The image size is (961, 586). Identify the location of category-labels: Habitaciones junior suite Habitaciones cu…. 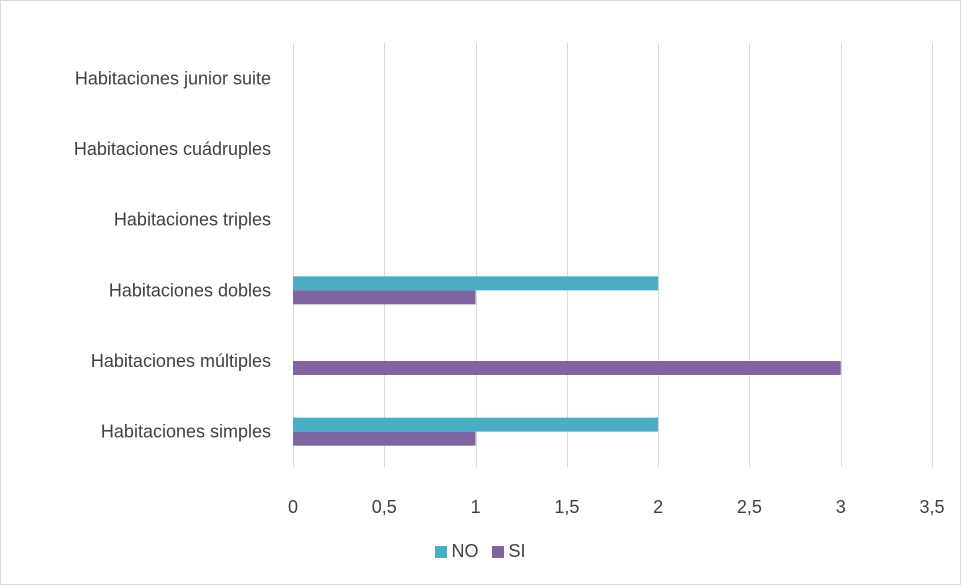
(172, 254).